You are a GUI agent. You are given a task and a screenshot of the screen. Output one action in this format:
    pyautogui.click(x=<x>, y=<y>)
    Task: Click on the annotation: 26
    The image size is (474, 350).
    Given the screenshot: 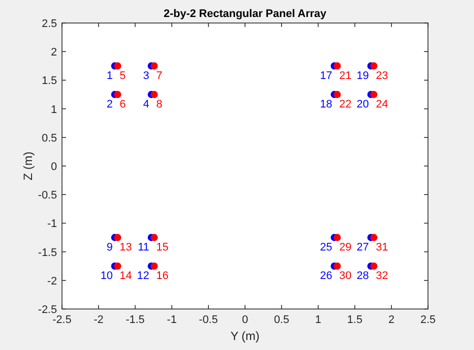 What is the action you would take?
    pyautogui.click(x=326, y=276)
    